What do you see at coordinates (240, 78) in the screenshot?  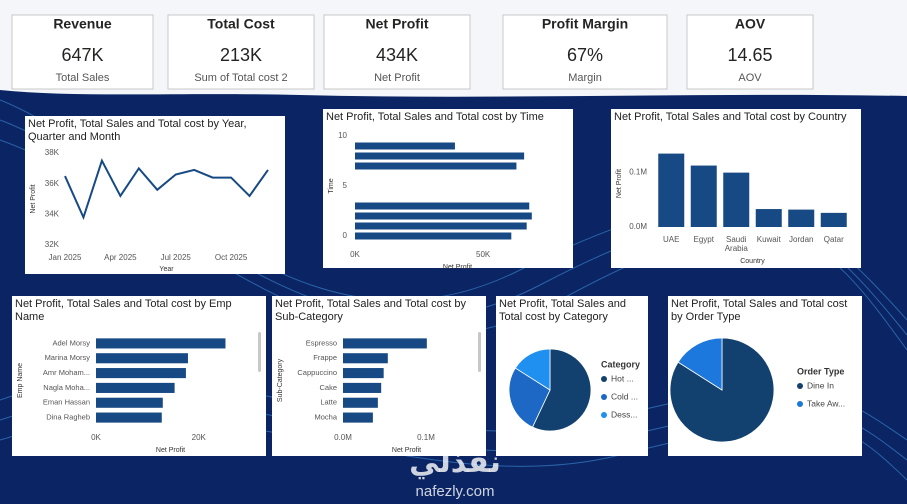 I see `kpi-subtitle: Sum of Total cost 2` at bounding box center [240, 78].